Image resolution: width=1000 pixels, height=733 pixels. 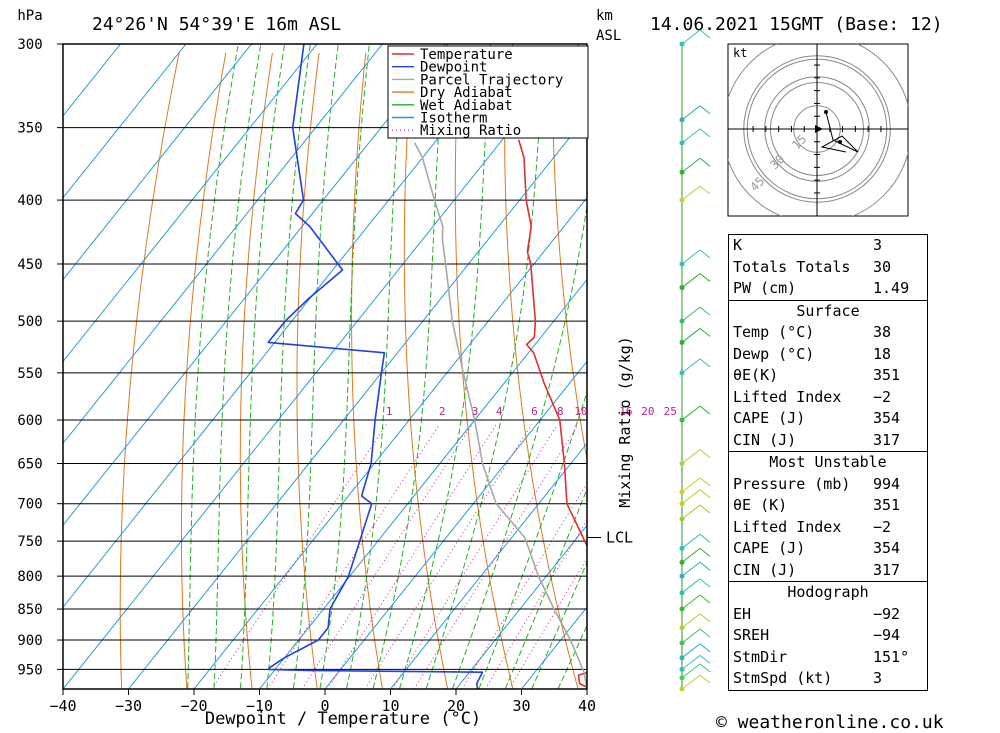 What do you see at coordinates (619, 537) in the screenshot?
I see `lcl-label: LCL` at bounding box center [619, 537].